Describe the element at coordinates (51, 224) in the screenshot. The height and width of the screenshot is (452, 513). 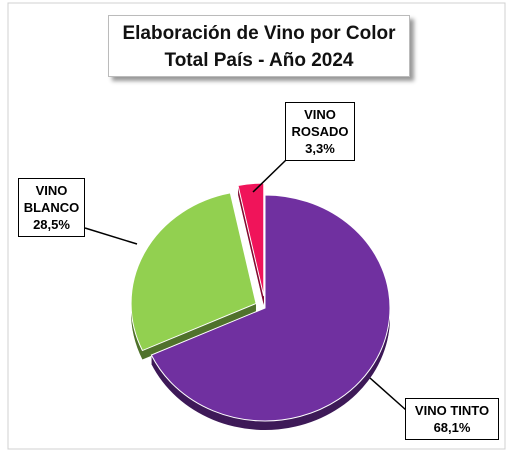
I see `label-value: 28,5%` at that location.